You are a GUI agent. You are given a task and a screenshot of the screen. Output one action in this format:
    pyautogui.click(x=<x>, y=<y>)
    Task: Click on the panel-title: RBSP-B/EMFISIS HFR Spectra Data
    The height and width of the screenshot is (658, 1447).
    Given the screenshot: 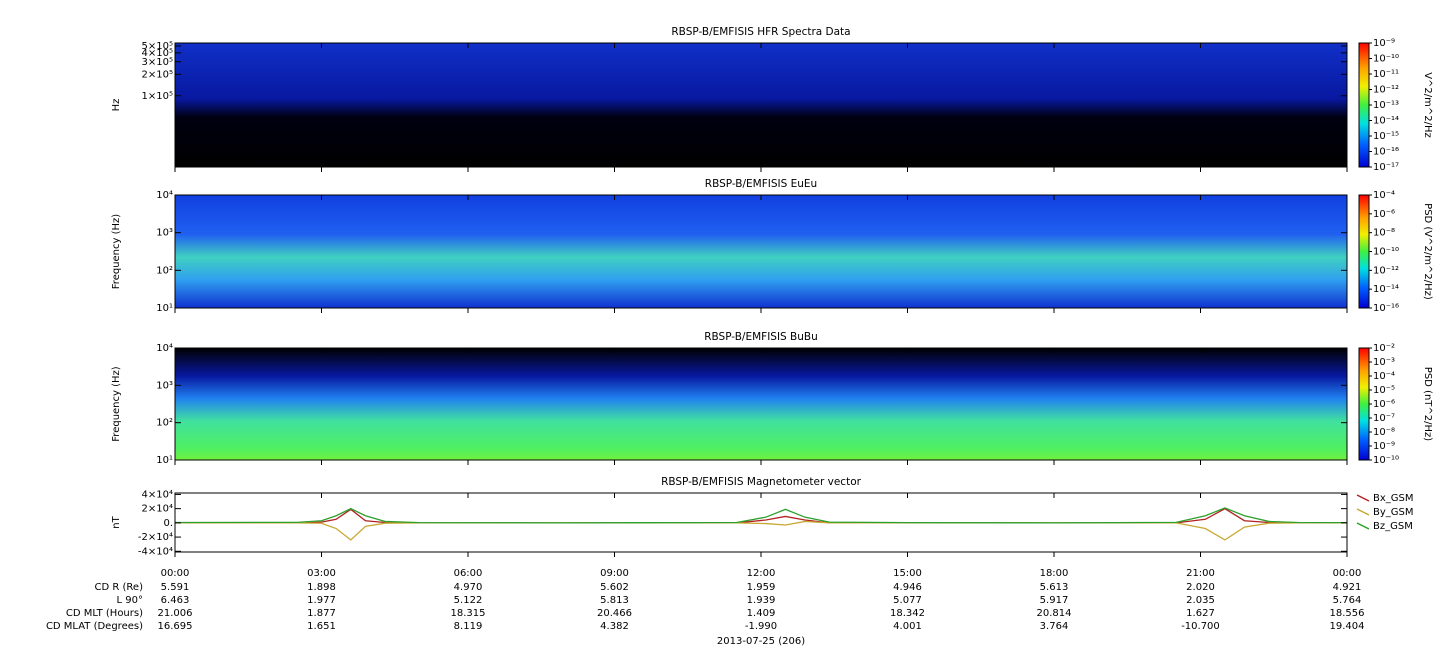 What is the action you would take?
    pyautogui.click(x=760, y=32)
    